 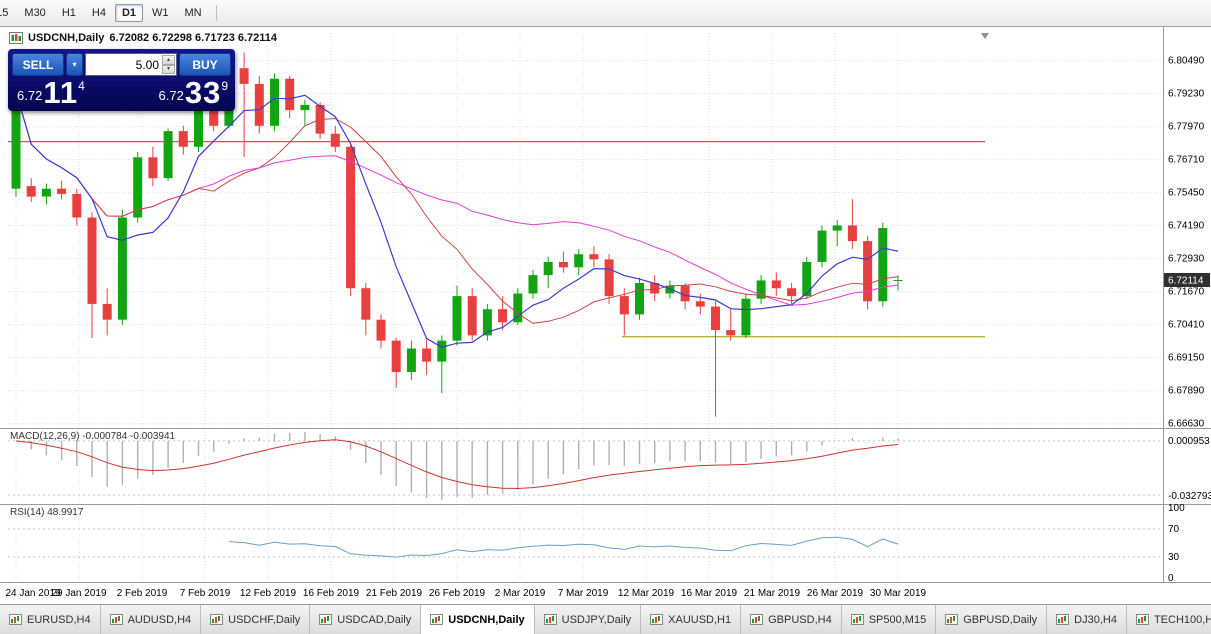 What do you see at coordinates (168, 69) in the screenshot?
I see `volume-decrease-button: ▾` at bounding box center [168, 69].